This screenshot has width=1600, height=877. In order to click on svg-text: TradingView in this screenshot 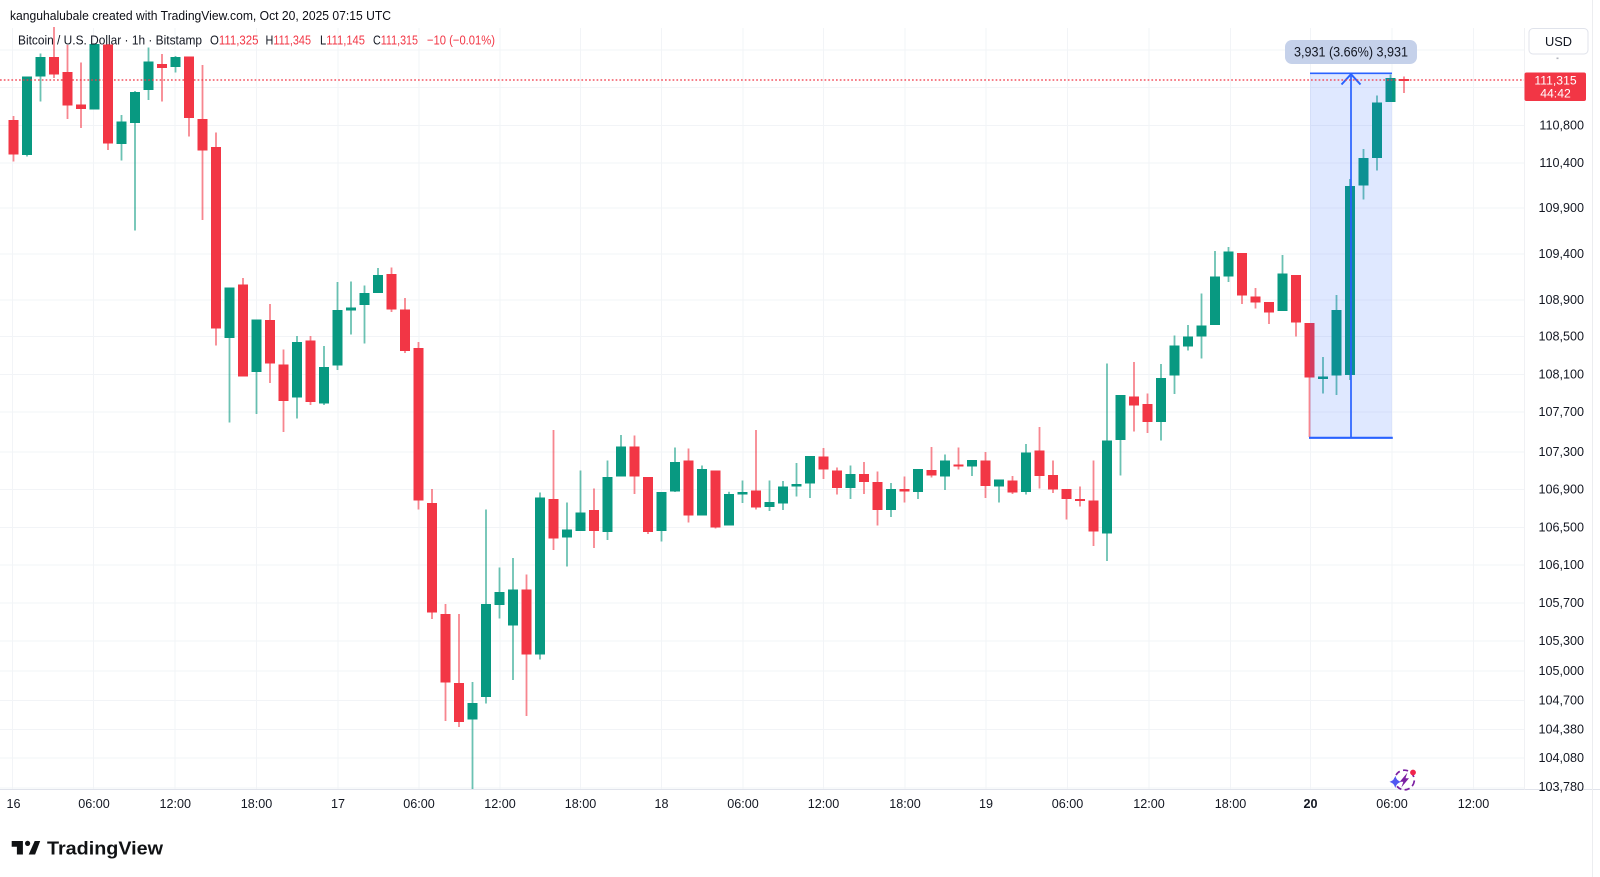, I will do `click(105, 848)`.